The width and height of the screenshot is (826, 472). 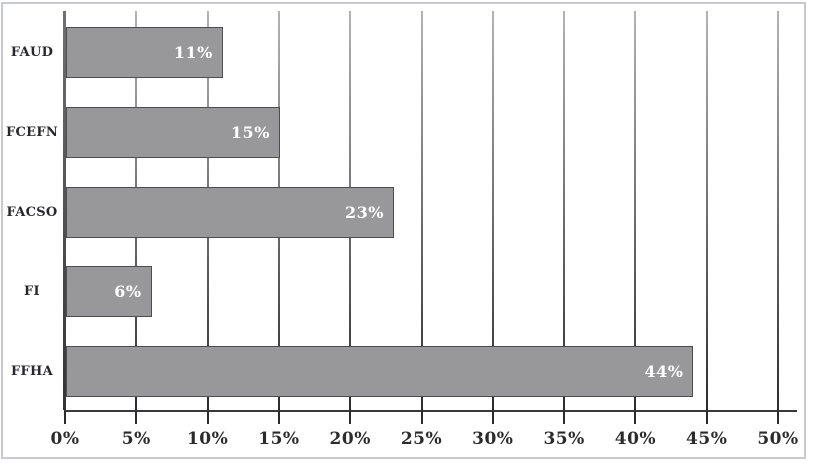 I want to click on bar-value-label-facso: 23%, so click(x=364, y=212).